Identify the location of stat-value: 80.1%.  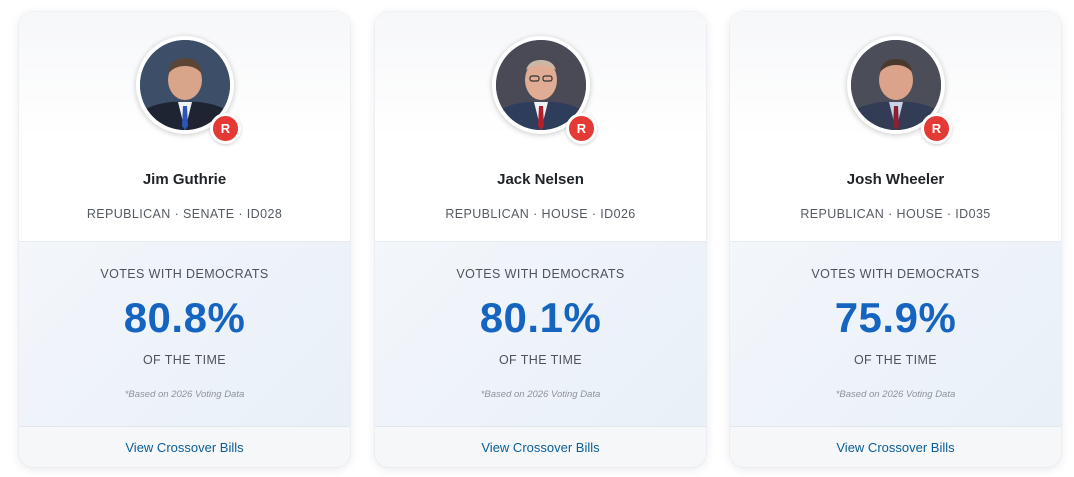
(540, 317).